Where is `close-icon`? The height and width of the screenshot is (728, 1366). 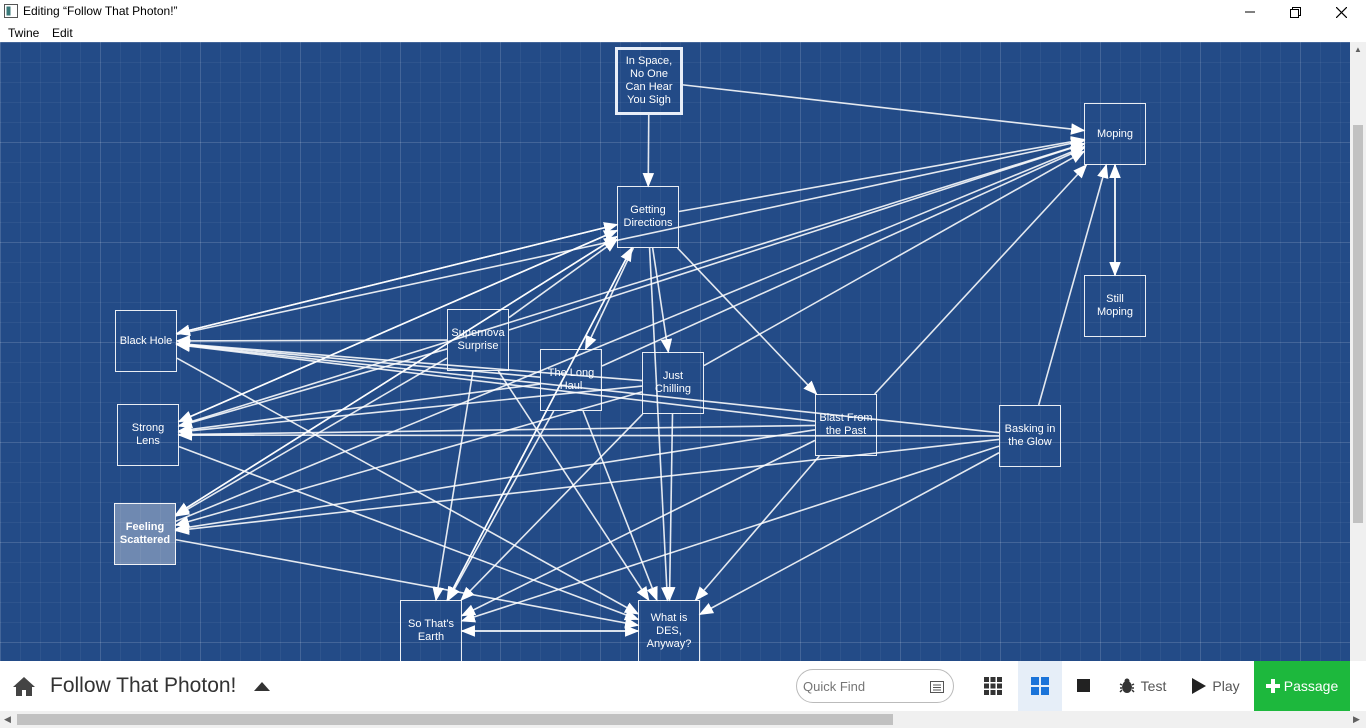
close-icon is located at coordinates (1341, 12).